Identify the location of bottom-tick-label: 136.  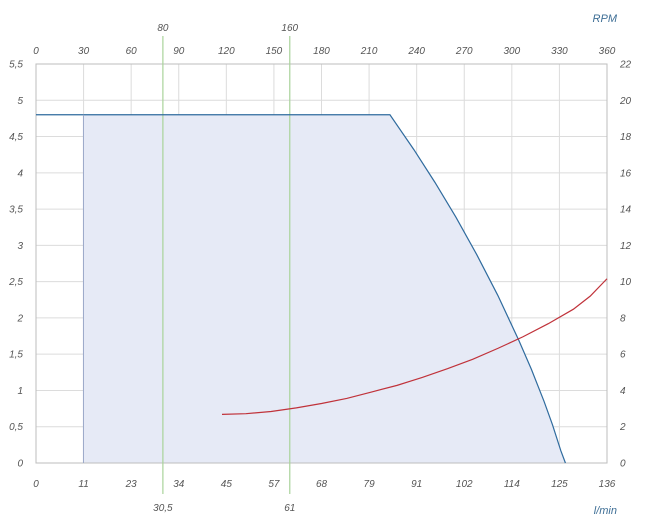
(607, 484).